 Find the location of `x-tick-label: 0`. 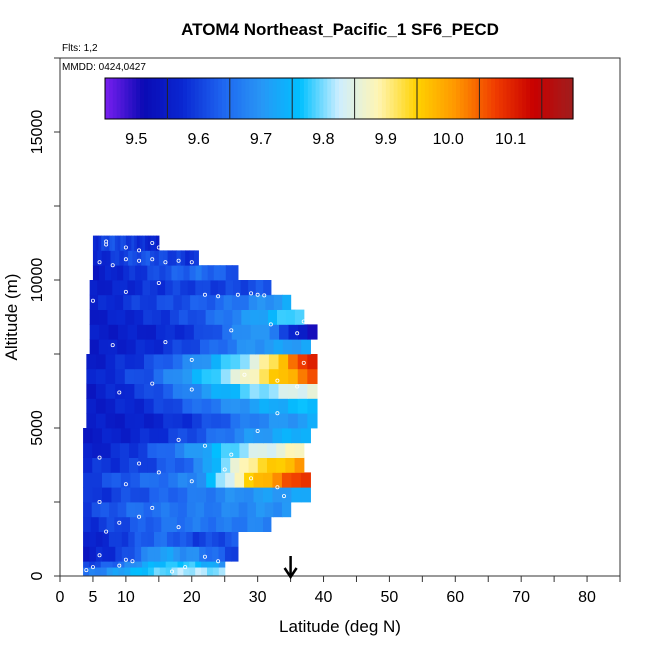

x-tick-label: 0 is located at coordinates (60, 597).